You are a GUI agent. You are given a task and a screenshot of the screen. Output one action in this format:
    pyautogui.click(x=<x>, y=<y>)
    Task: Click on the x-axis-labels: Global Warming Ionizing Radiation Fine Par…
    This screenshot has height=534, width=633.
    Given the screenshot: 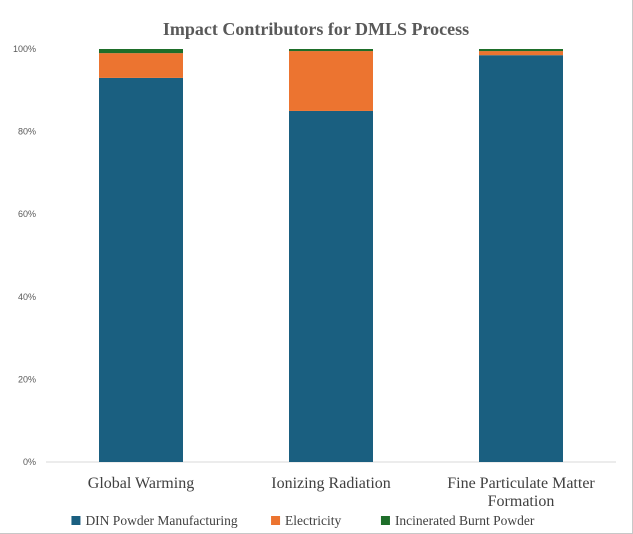 What is the action you would take?
    pyautogui.click(x=342, y=492)
    